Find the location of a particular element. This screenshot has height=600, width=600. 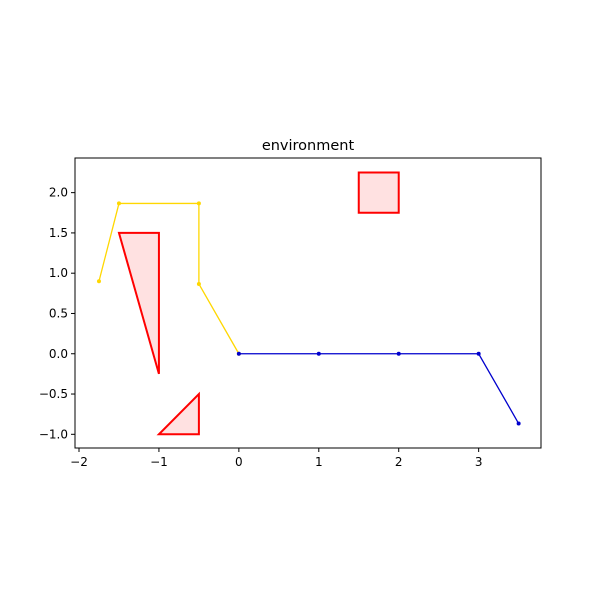

x-tick-label-2: 0 is located at coordinates (239, 462).